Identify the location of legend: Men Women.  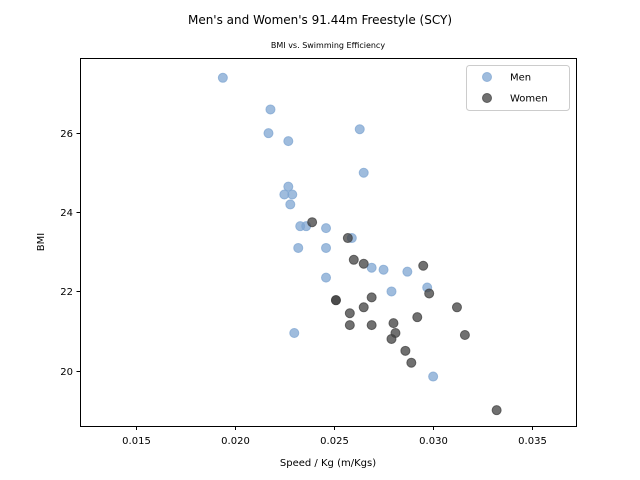
(518, 88).